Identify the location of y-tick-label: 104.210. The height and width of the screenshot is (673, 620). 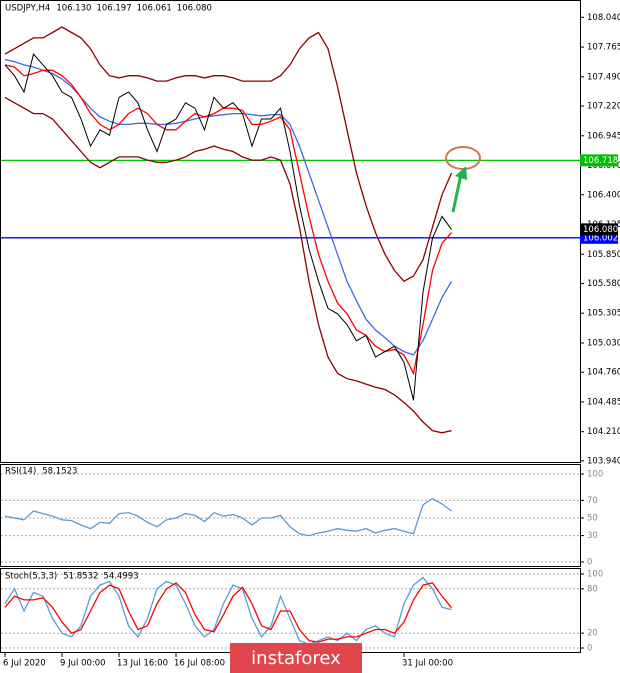
(603, 432).